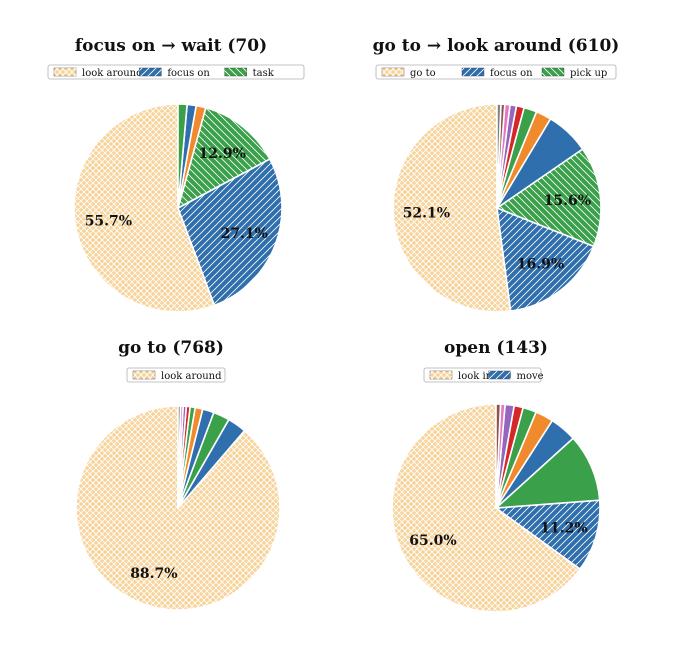 The height and width of the screenshot is (645, 687). Describe the element at coordinates (423, 73) in the screenshot. I see `legend-label-go-to: go to` at that location.